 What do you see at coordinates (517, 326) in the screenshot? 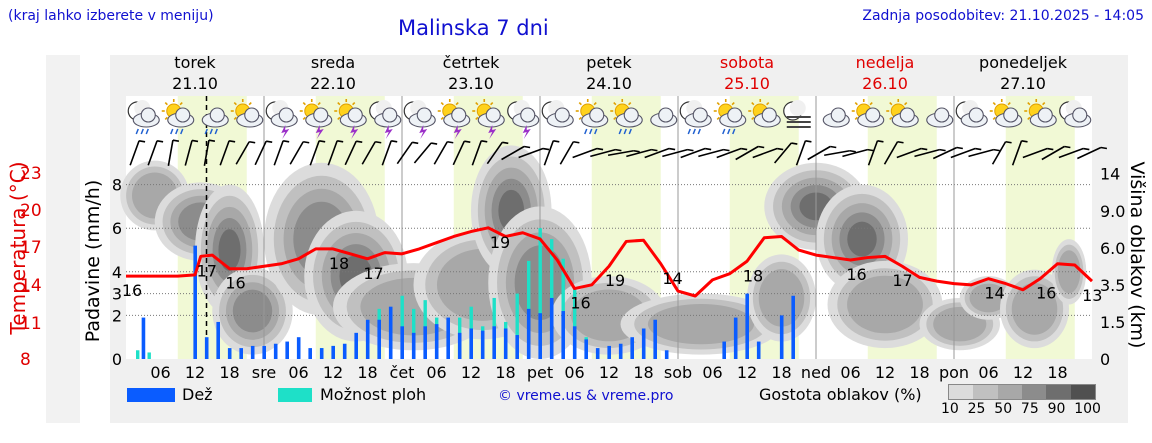
I see `showers-bar` at bounding box center [517, 326].